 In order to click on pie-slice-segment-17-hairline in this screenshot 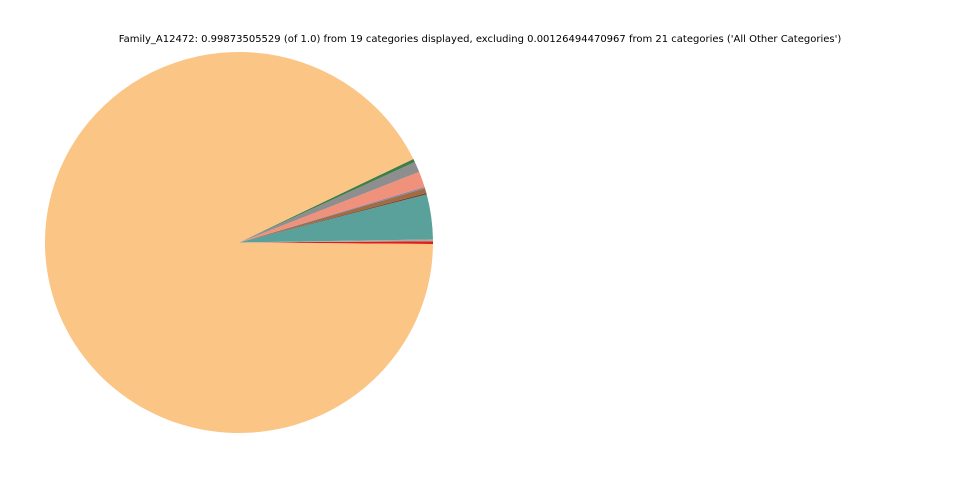, I will do `click(326, 200)`.